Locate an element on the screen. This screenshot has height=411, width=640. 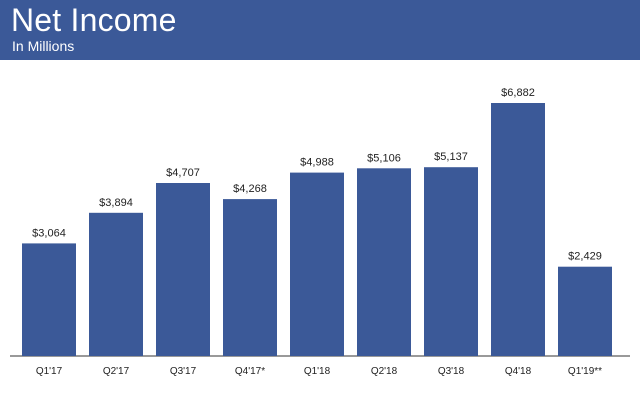
x-tick-label: Q4'18 is located at coordinates (518, 371).